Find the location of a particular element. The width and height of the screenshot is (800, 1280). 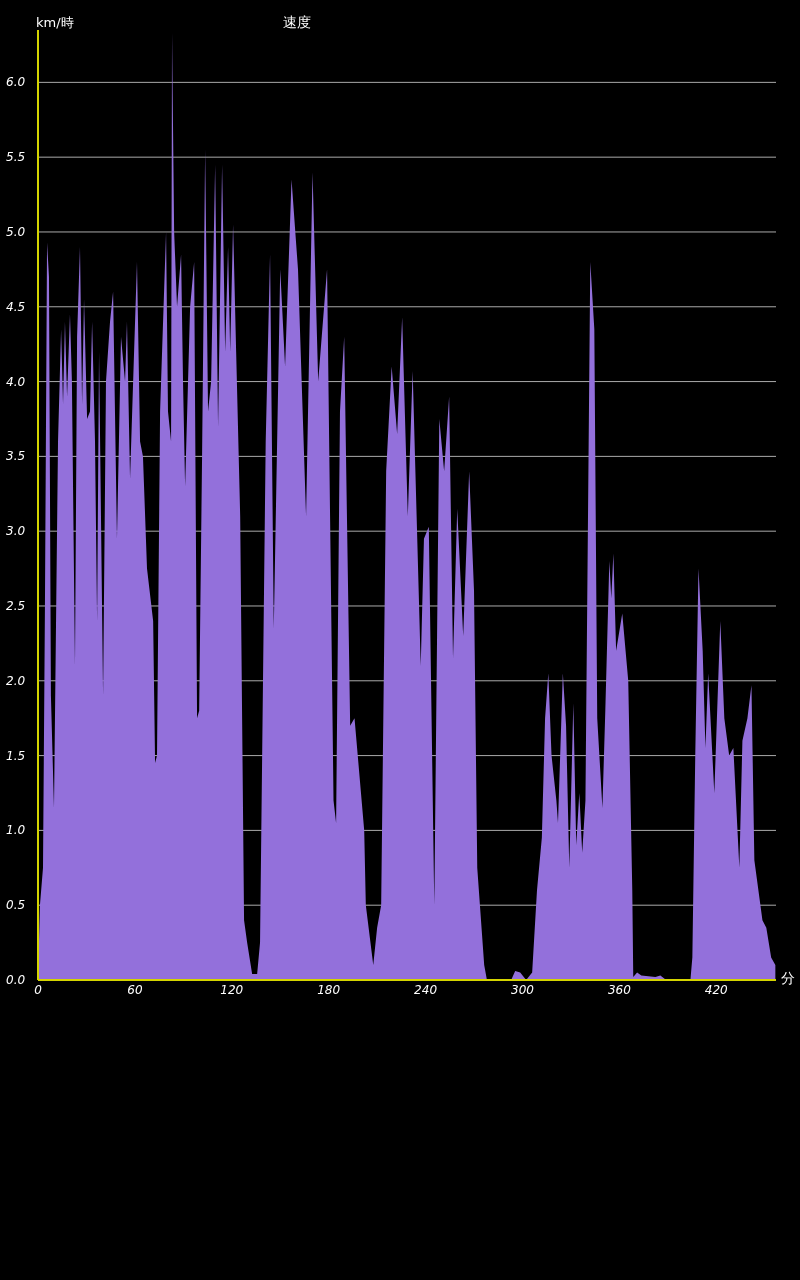

y-tick-label: 0.5 is located at coordinates (16, 905).